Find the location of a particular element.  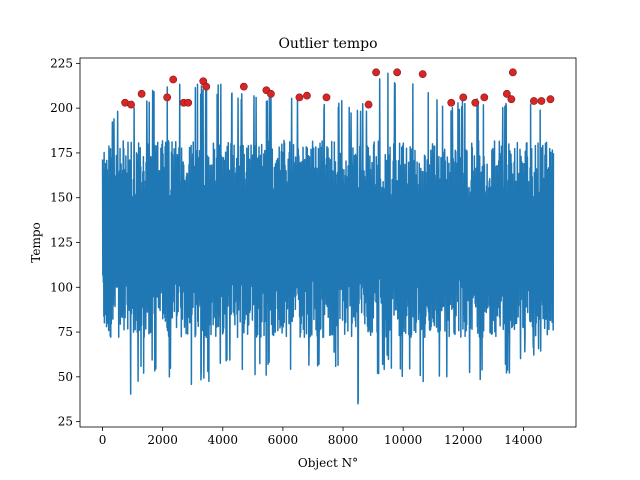

y-tick-label: 200 is located at coordinates (61, 108).